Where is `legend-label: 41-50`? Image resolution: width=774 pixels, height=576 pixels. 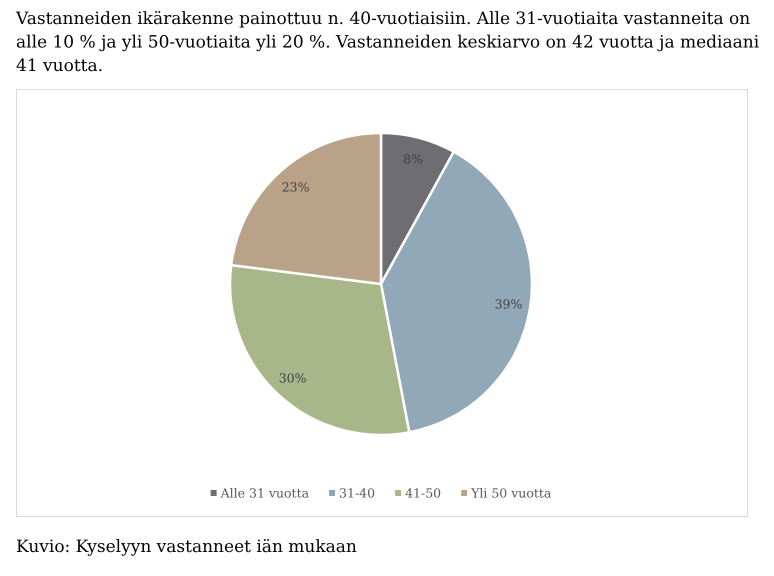
legend-label: 41-50 is located at coordinates (423, 493).